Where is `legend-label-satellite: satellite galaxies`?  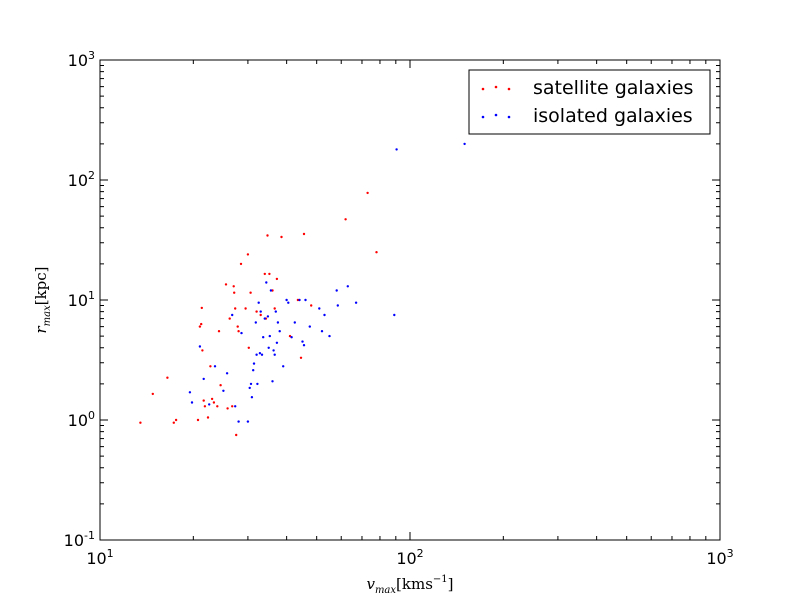 legend-label-satellite: satellite galaxies is located at coordinates (613, 88).